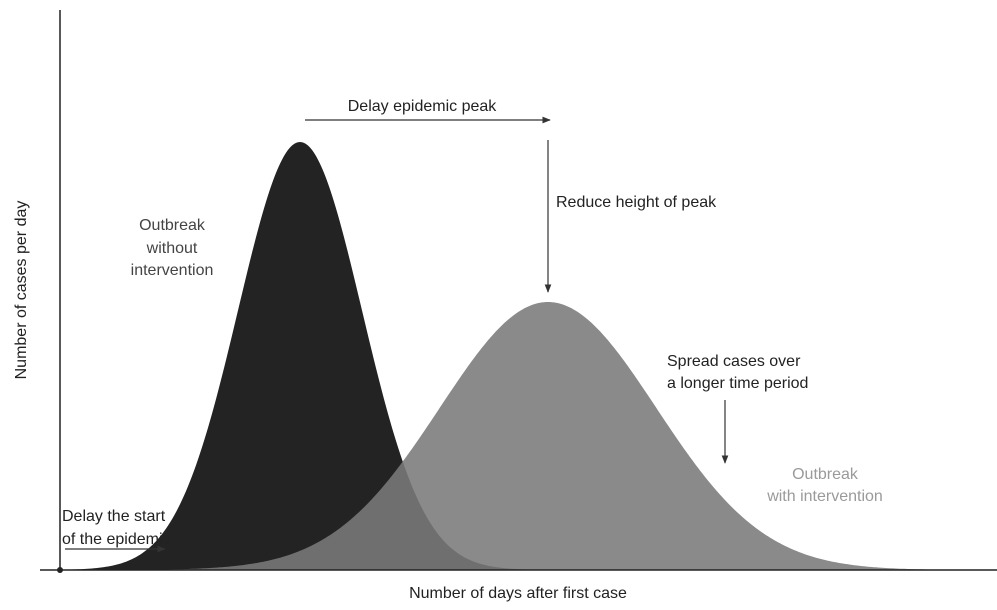  Describe the element at coordinates (825, 474) in the screenshot. I see `with-label: Outbreak` at that location.